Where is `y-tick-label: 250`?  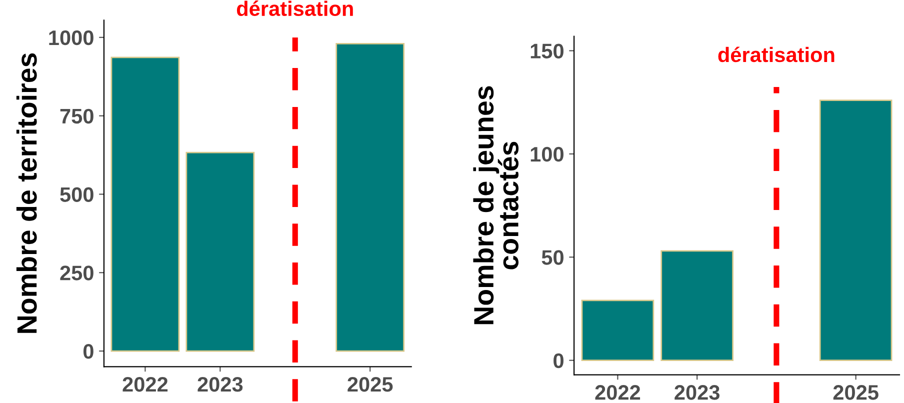
y-tick-label: 250 is located at coordinates (77, 273).